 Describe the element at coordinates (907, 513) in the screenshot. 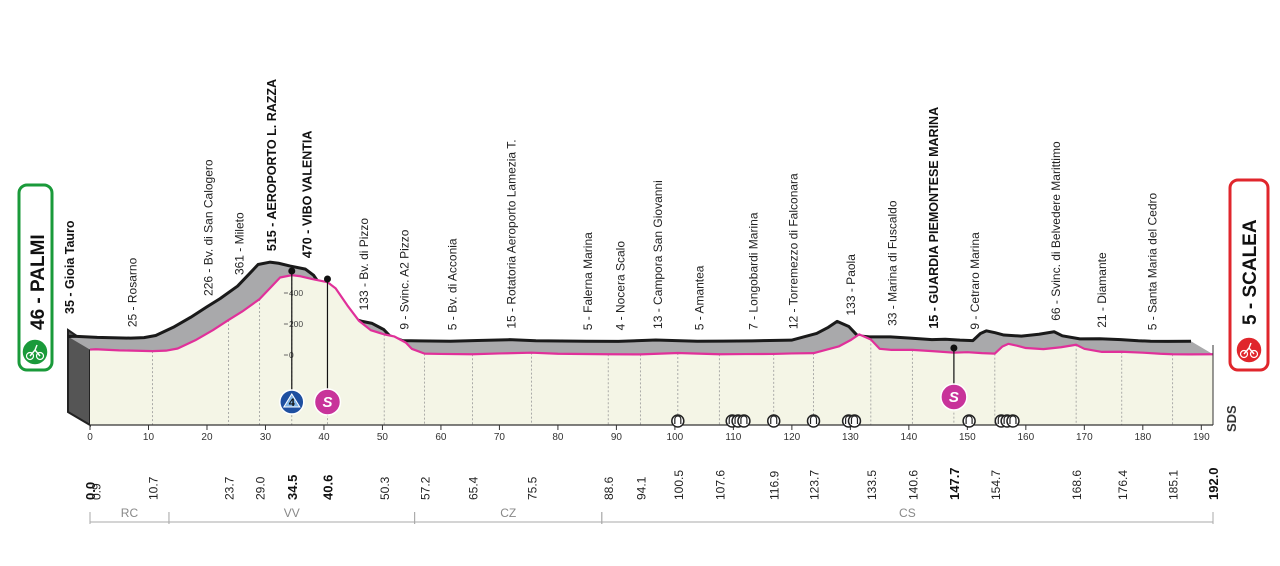

I see `province-label: CS` at that location.